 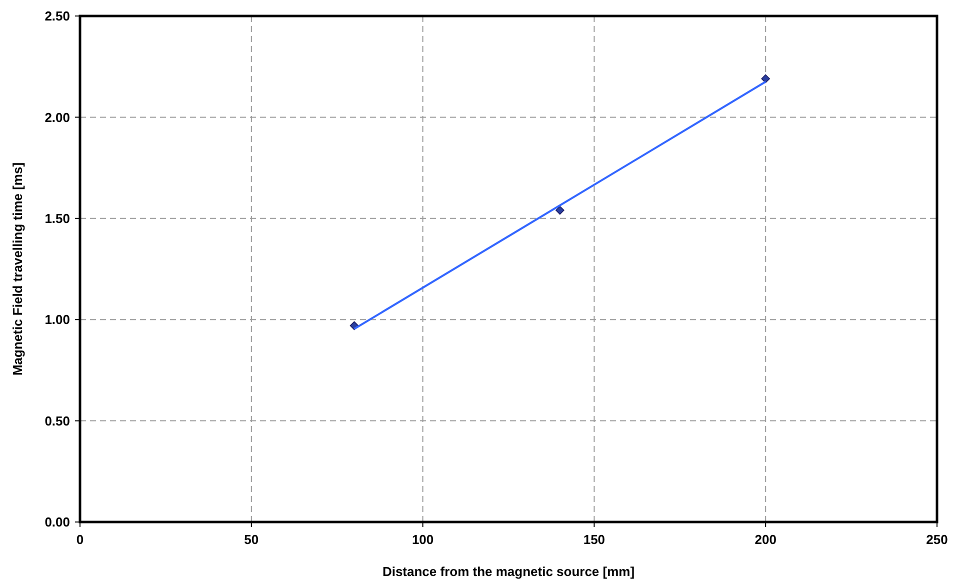 I want to click on y-axis-title: Magnetic Field travelling time [ms], so click(x=17, y=269).